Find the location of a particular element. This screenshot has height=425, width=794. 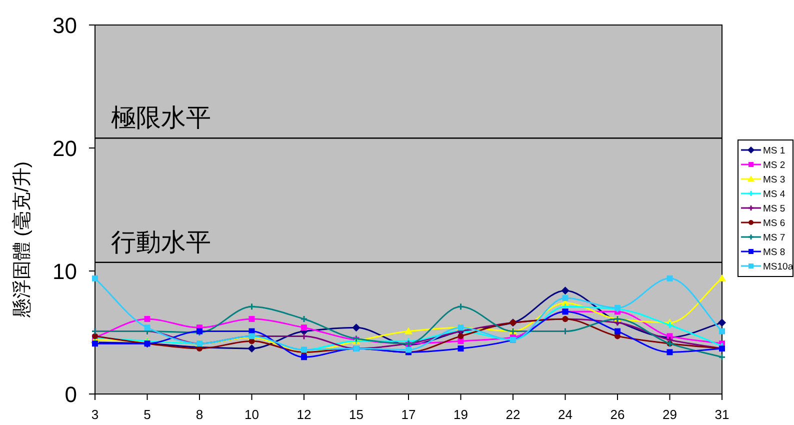

y-tick-label: 0 is located at coordinates (70, 394).